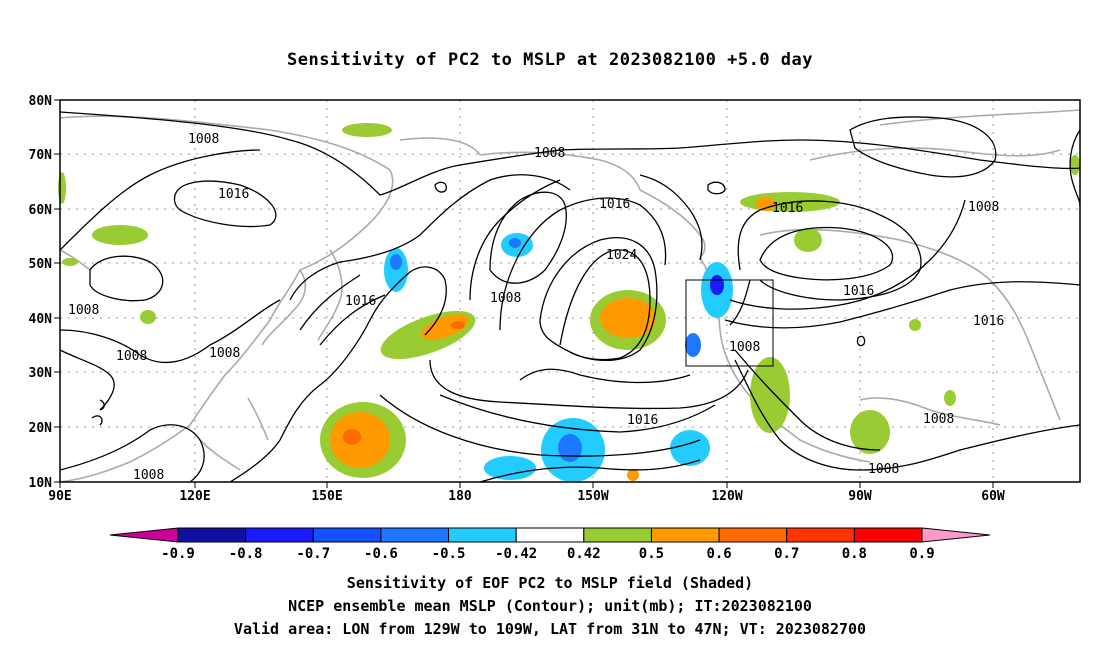 This screenshot has height=650, width=1100. Describe the element at coordinates (41, 373) in the screenshot. I see `lat-label: 30N` at that location.